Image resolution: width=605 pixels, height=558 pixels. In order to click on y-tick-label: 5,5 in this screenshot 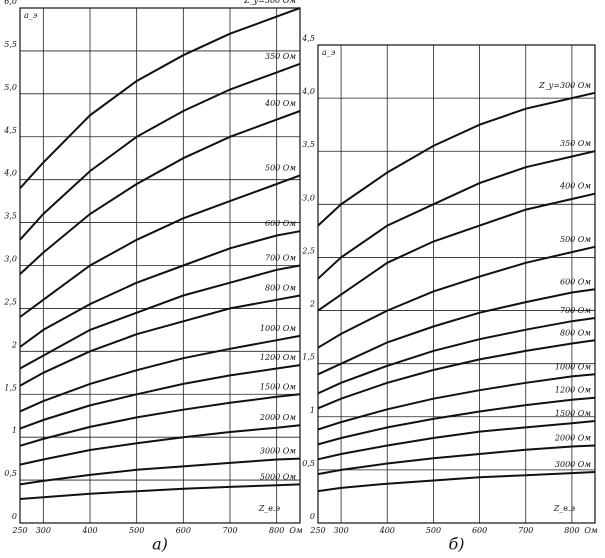, I will do `click(10, 44)`.